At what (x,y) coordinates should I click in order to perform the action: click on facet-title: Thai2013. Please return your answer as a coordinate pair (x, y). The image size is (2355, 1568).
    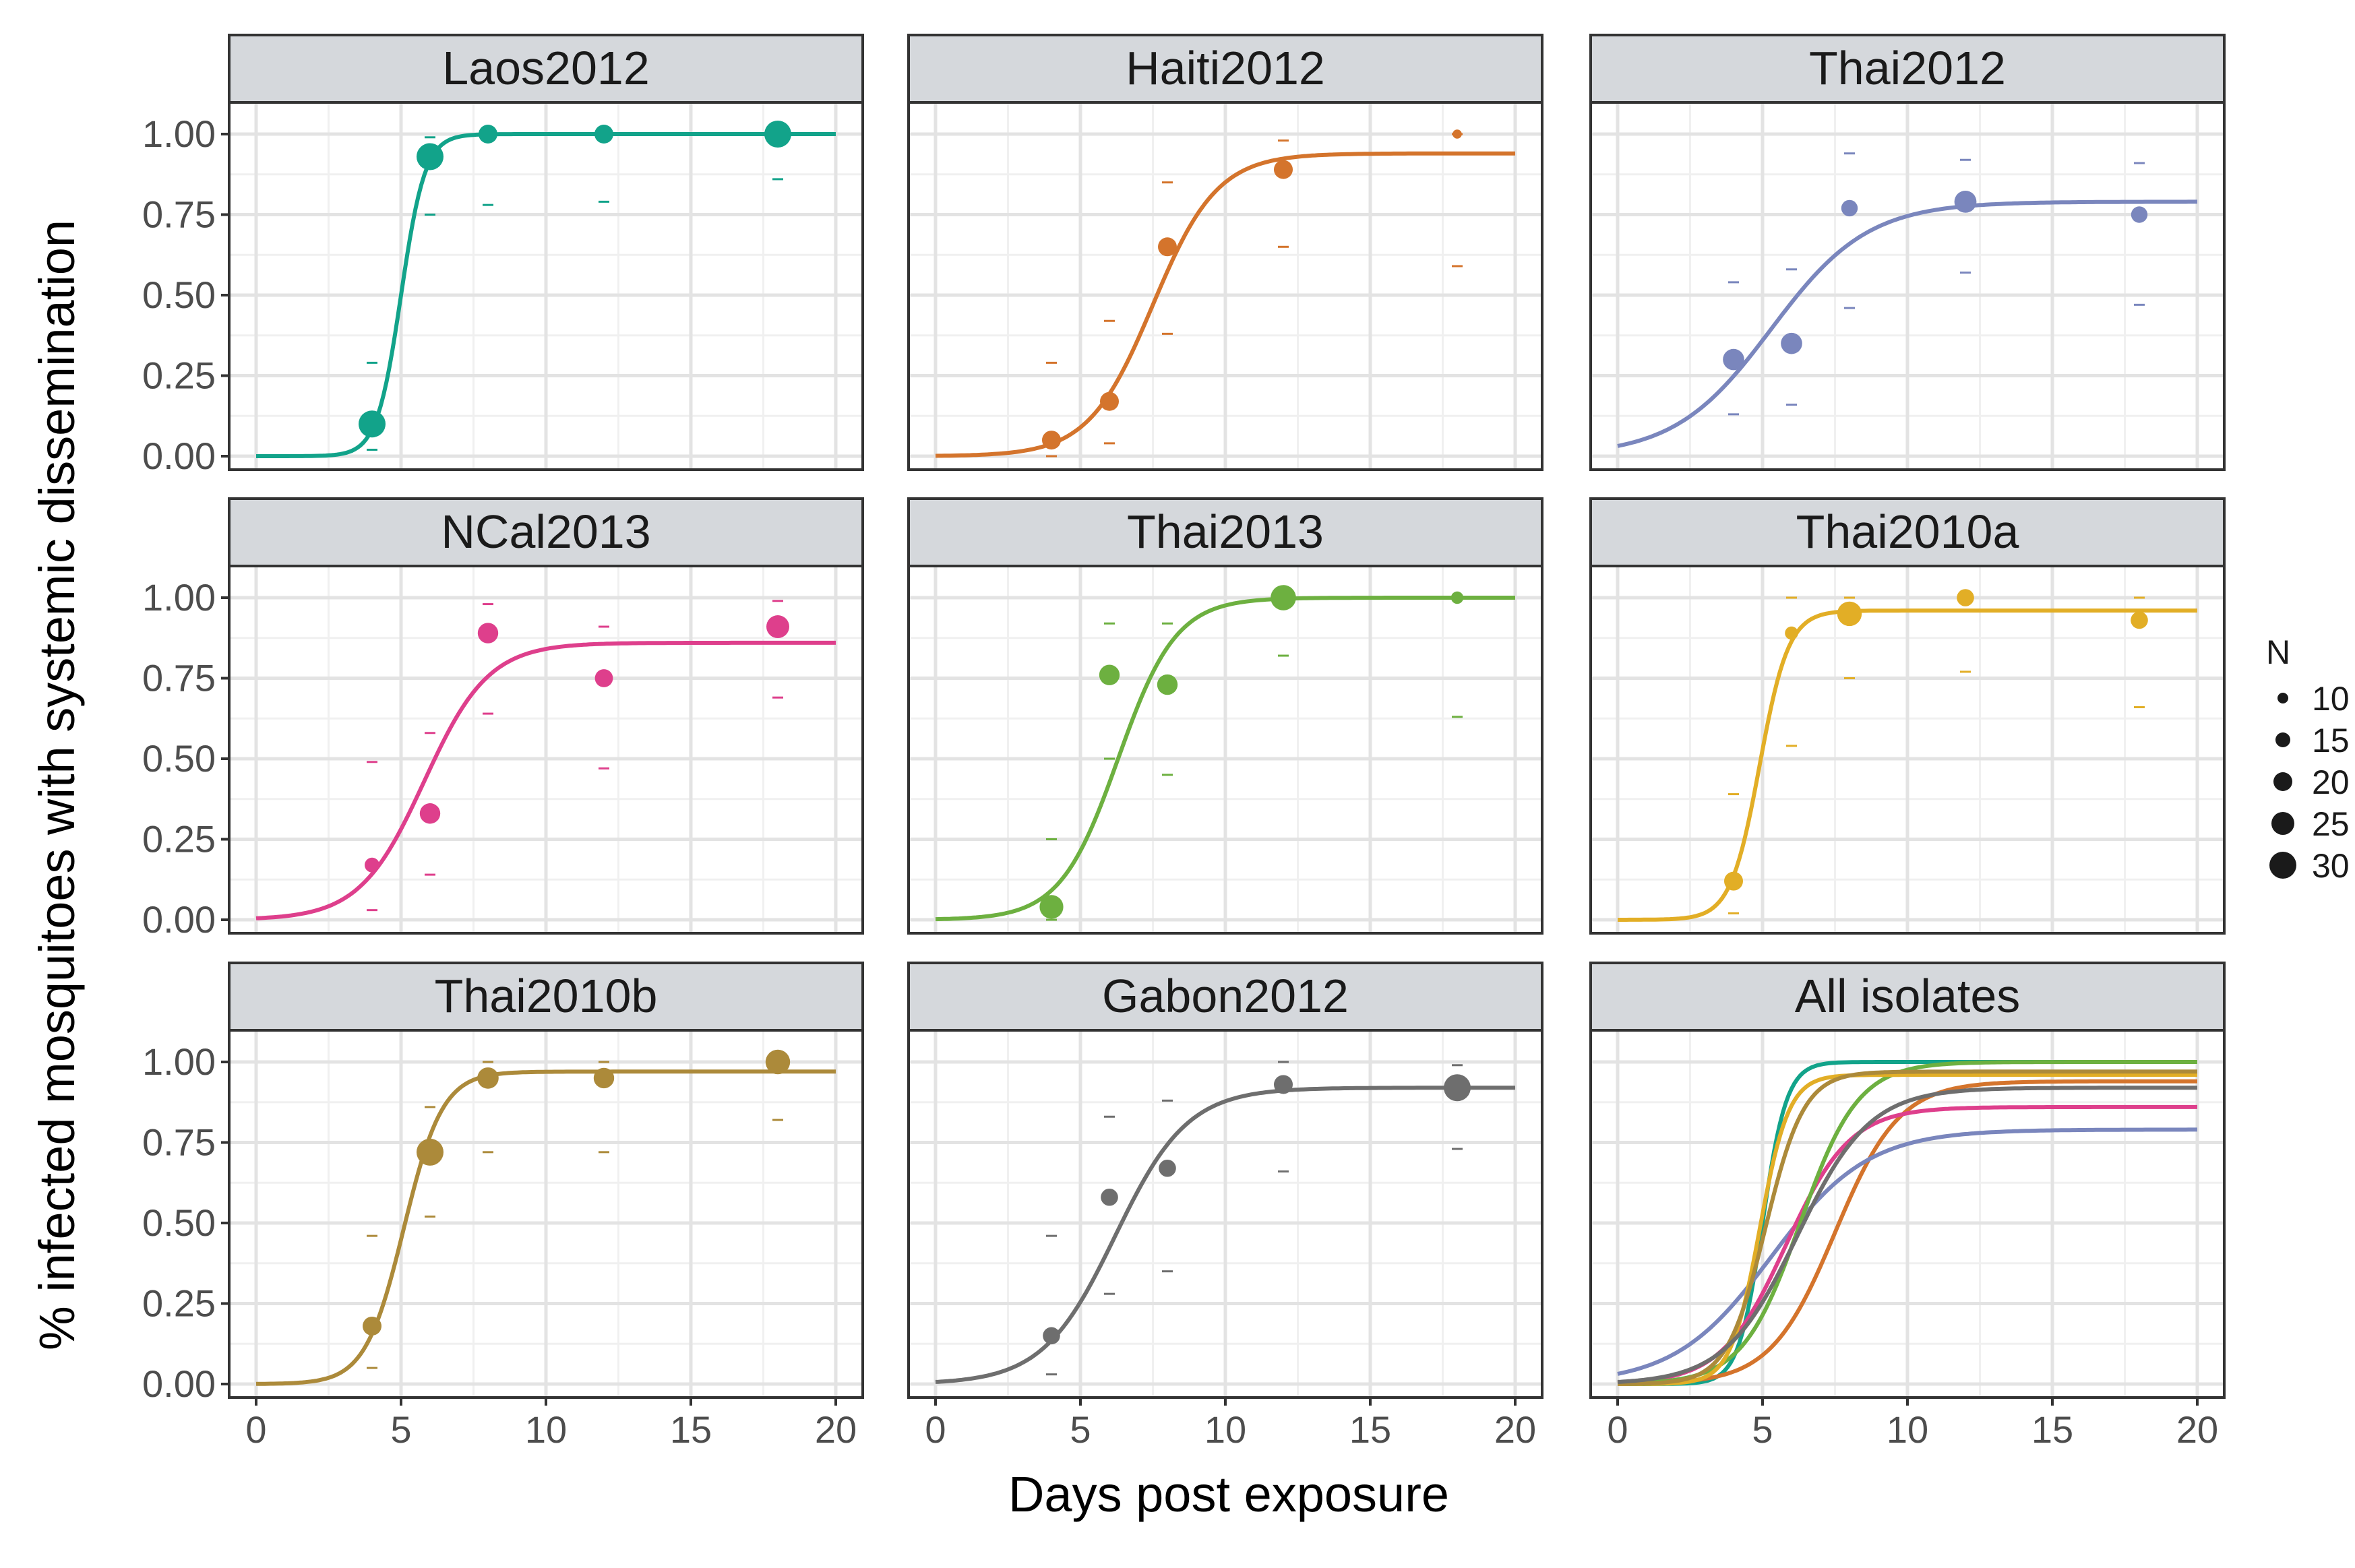
    Looking at the image, I should click on (1225, 531).